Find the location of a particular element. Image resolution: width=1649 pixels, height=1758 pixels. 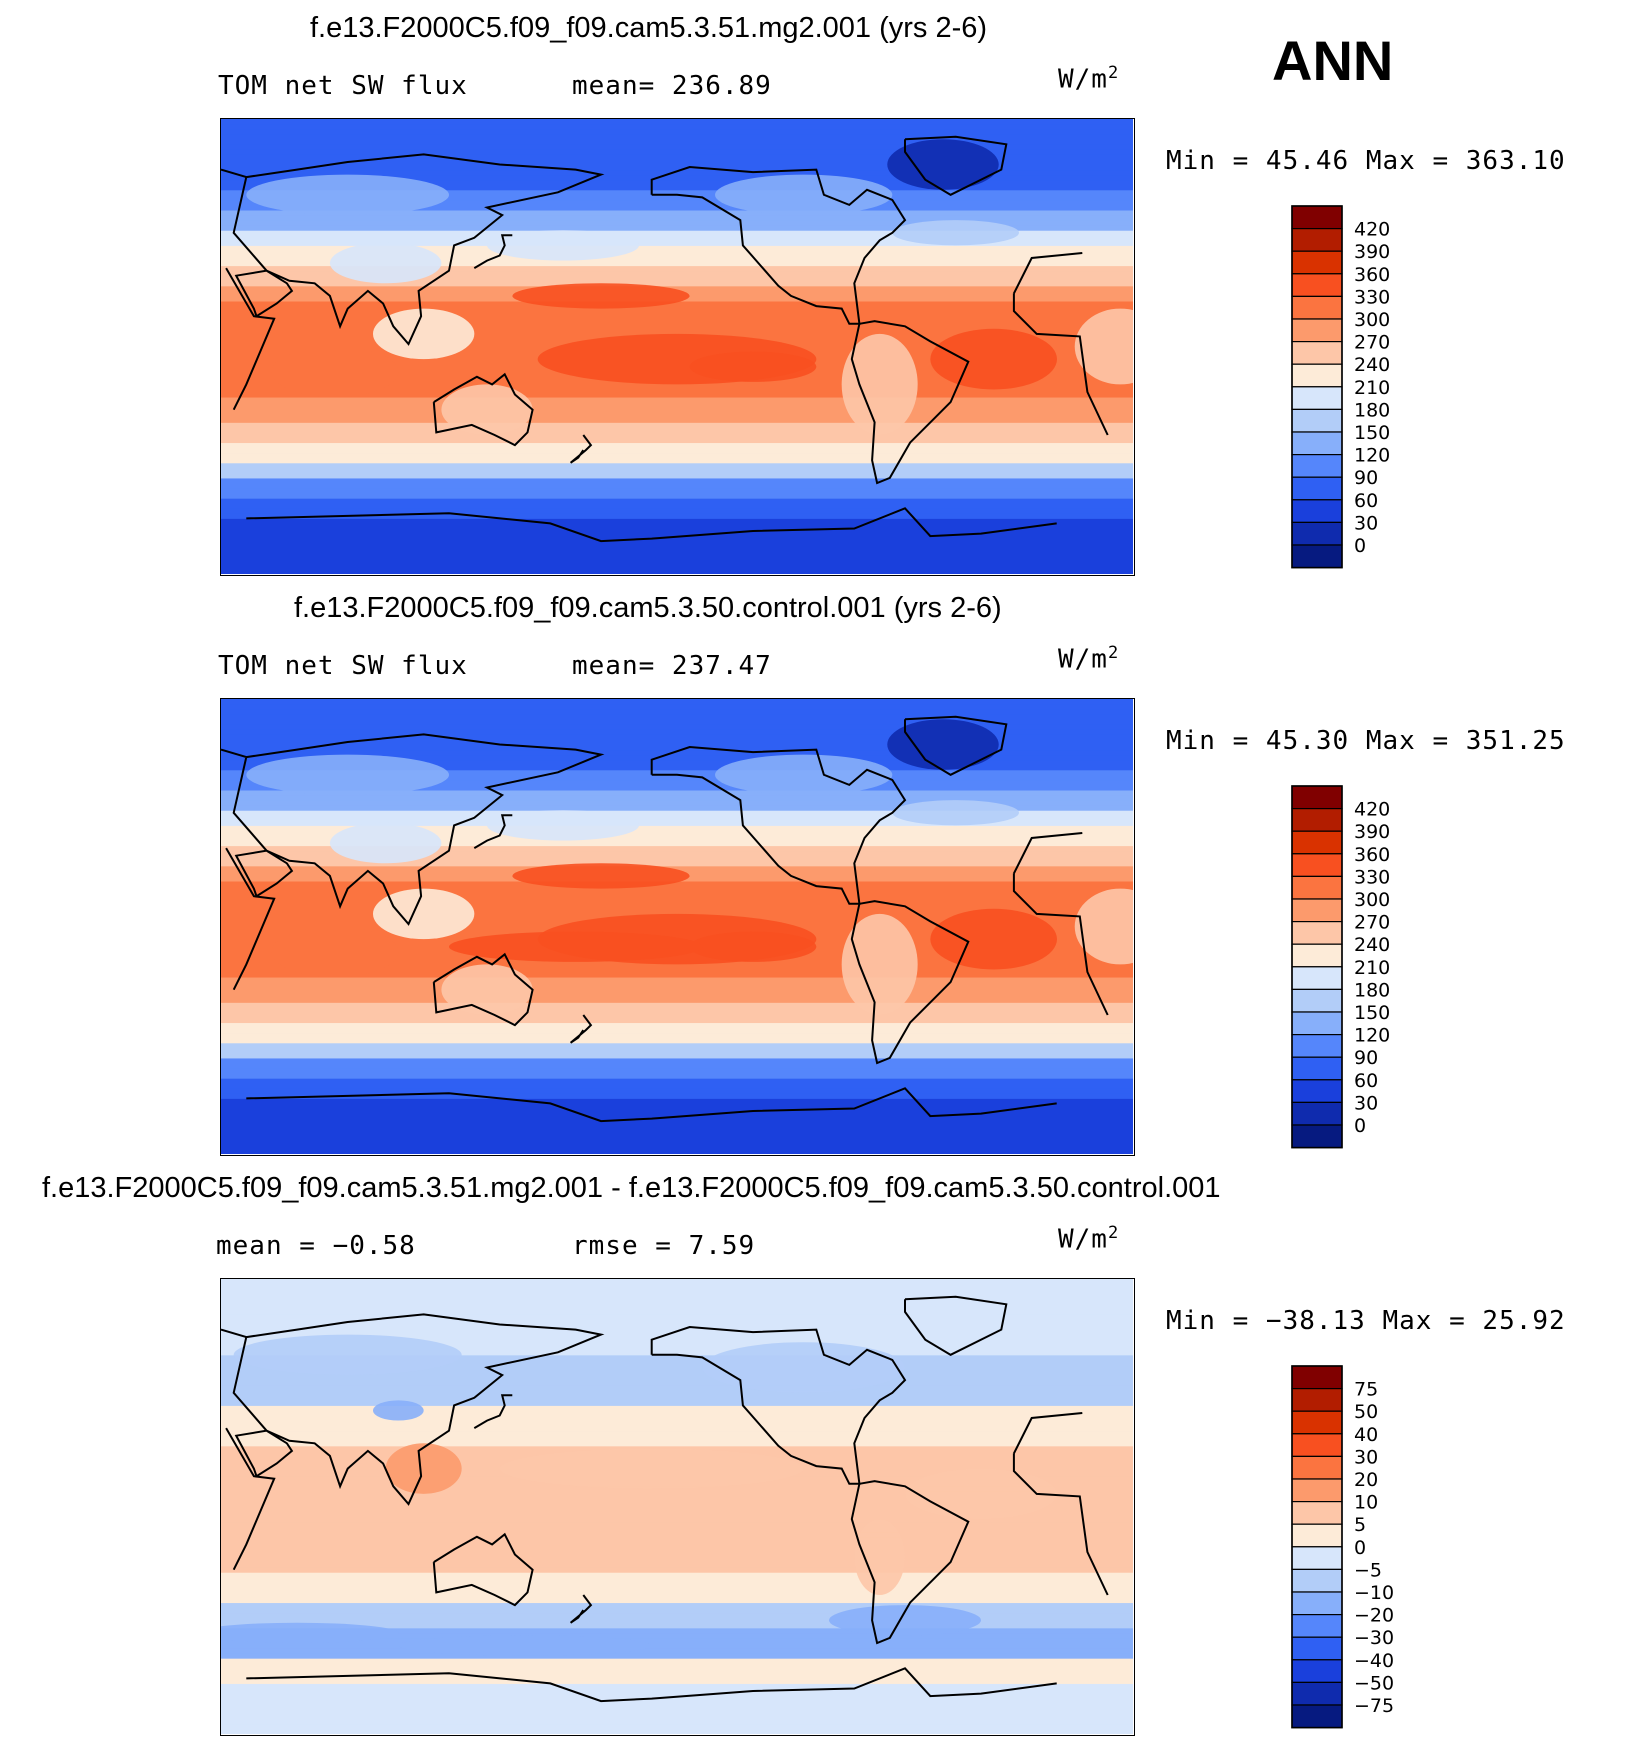

colorbar-tick-label: −30 is located at coordinates (1374, 1638).